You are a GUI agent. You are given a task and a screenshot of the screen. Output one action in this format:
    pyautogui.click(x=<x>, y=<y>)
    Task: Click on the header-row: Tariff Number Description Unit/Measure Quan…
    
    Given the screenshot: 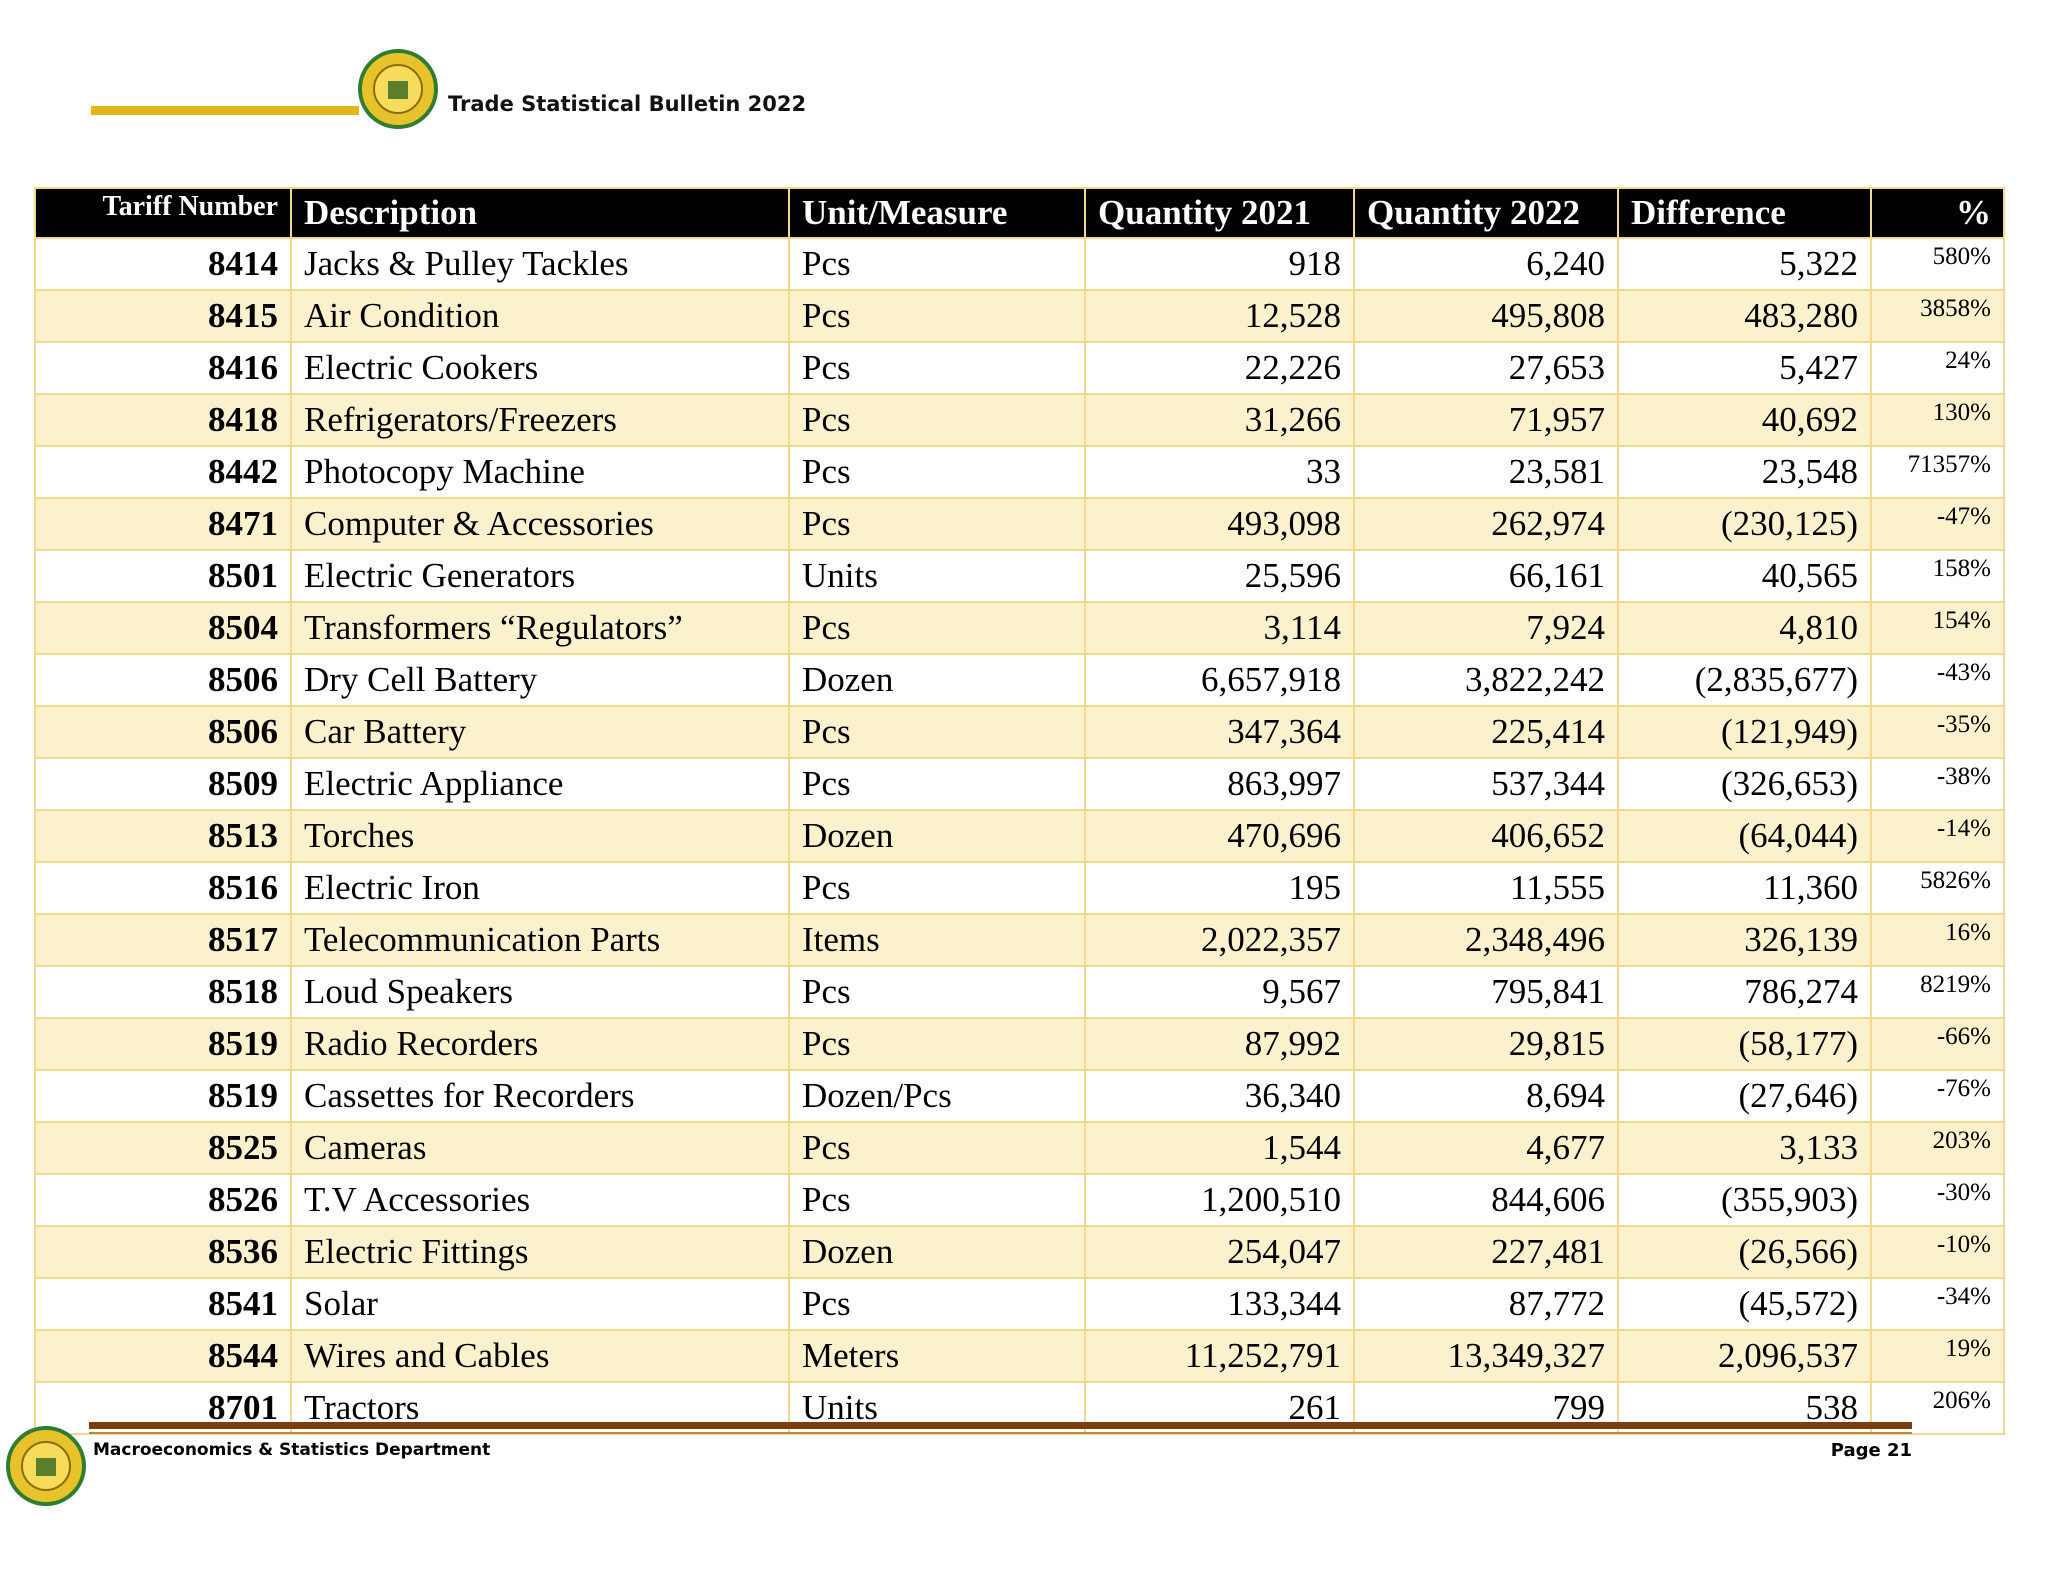 What is the action you would take?
    pyautogui.click(x=1019, y=213)
    